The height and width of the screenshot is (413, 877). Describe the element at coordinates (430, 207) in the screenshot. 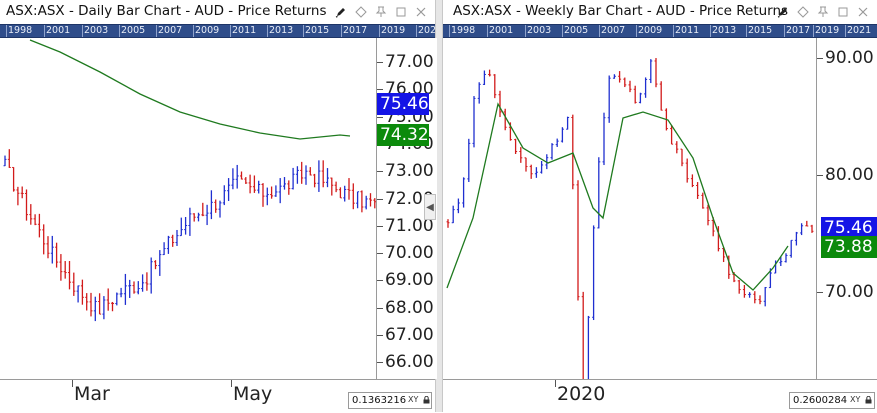

I see `scroll-left-arrow: ◀` at that location.